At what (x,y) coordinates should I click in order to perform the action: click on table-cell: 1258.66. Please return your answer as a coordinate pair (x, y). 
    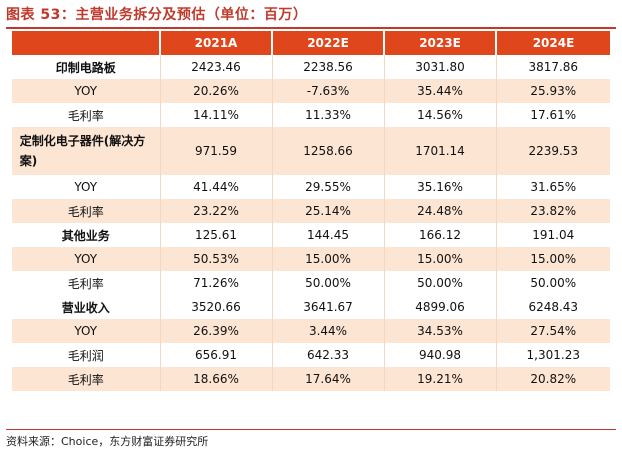
    Looking at the image, I should click on (327, 151).